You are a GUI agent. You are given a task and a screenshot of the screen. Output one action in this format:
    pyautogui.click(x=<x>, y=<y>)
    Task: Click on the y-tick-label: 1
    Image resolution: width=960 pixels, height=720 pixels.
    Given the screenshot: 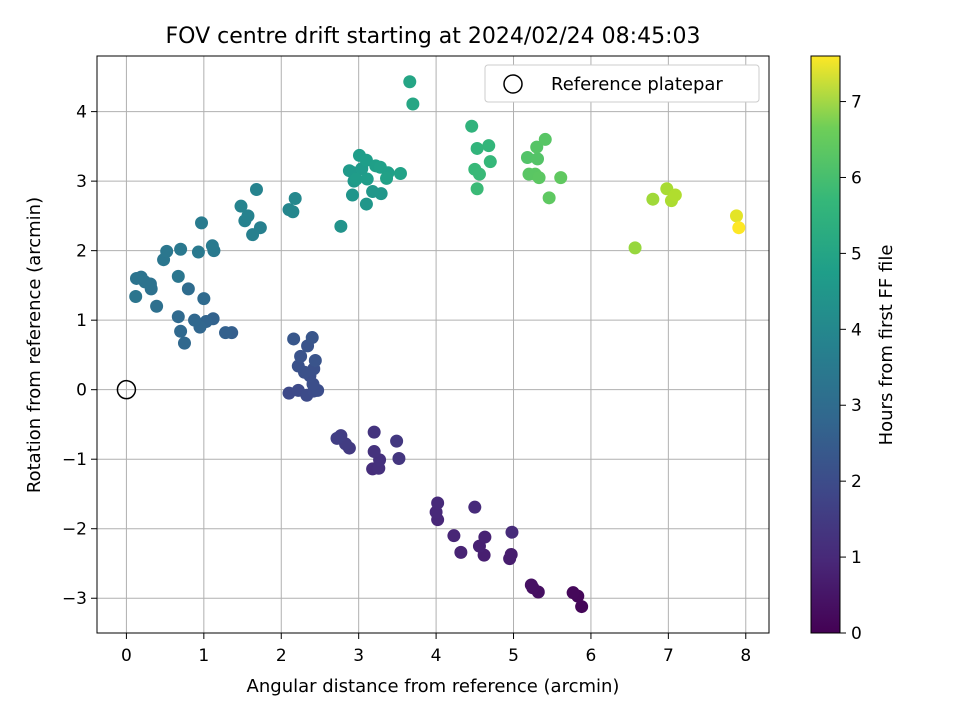 What is the action you would take?
    pyautogui.click(x=81, y=321)
    